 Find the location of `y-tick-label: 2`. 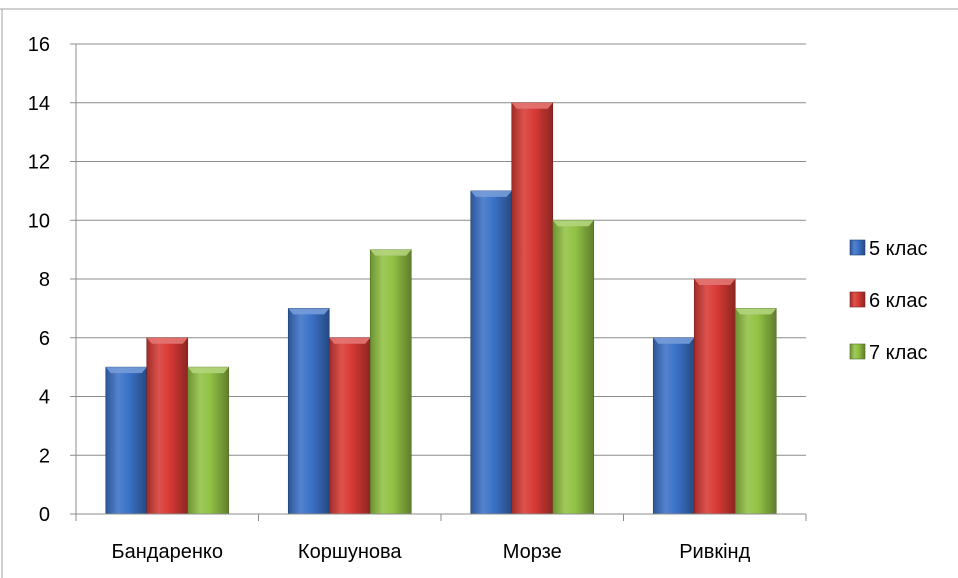

y-tick-label: 2 is located at coordinates (44, 456).